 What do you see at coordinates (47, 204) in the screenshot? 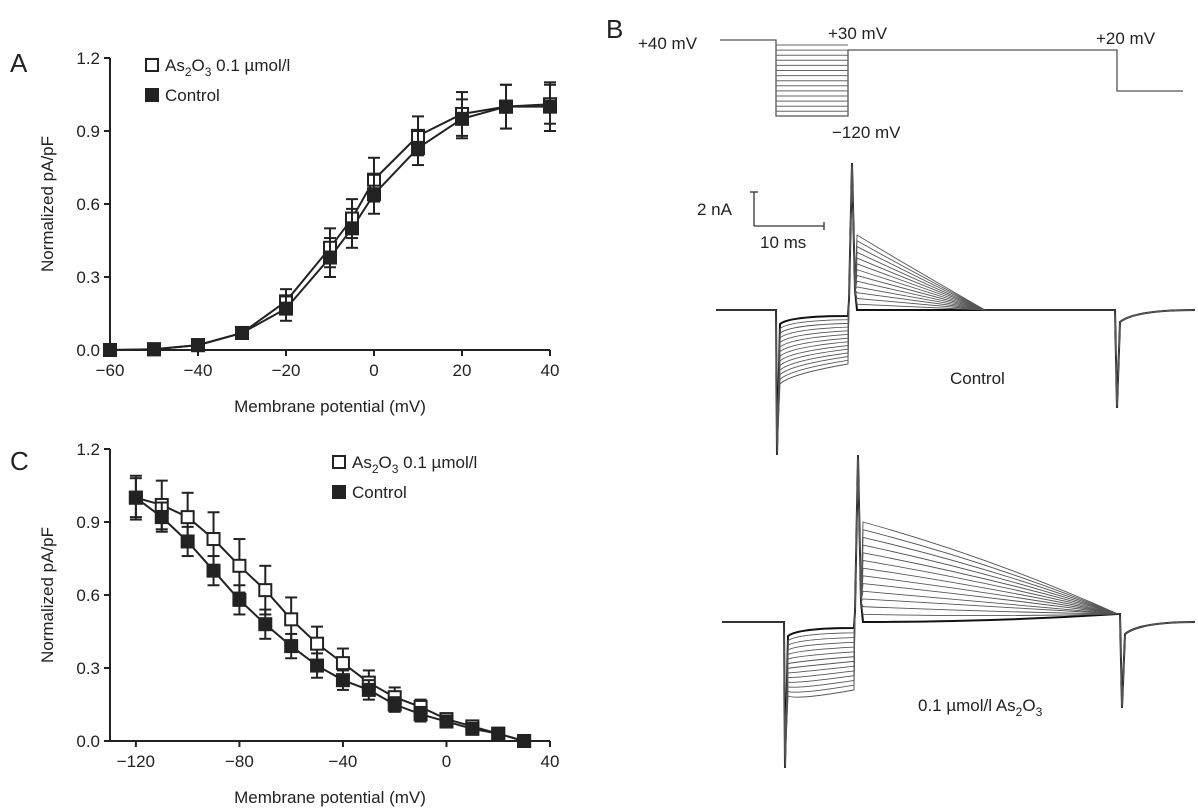
I see `y-axis-label: Normalized pA/pF` at bounding box center [47, 204].